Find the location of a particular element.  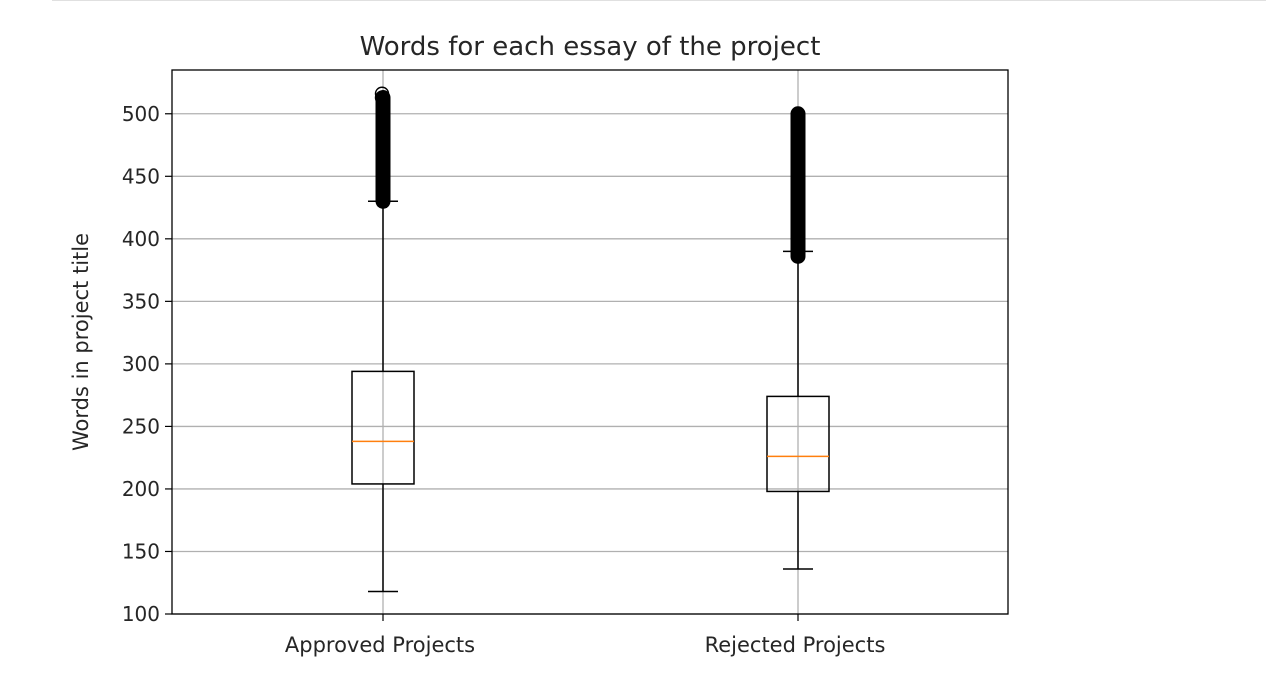

y-tick-label: 500 is located at coordinates (141, 114).